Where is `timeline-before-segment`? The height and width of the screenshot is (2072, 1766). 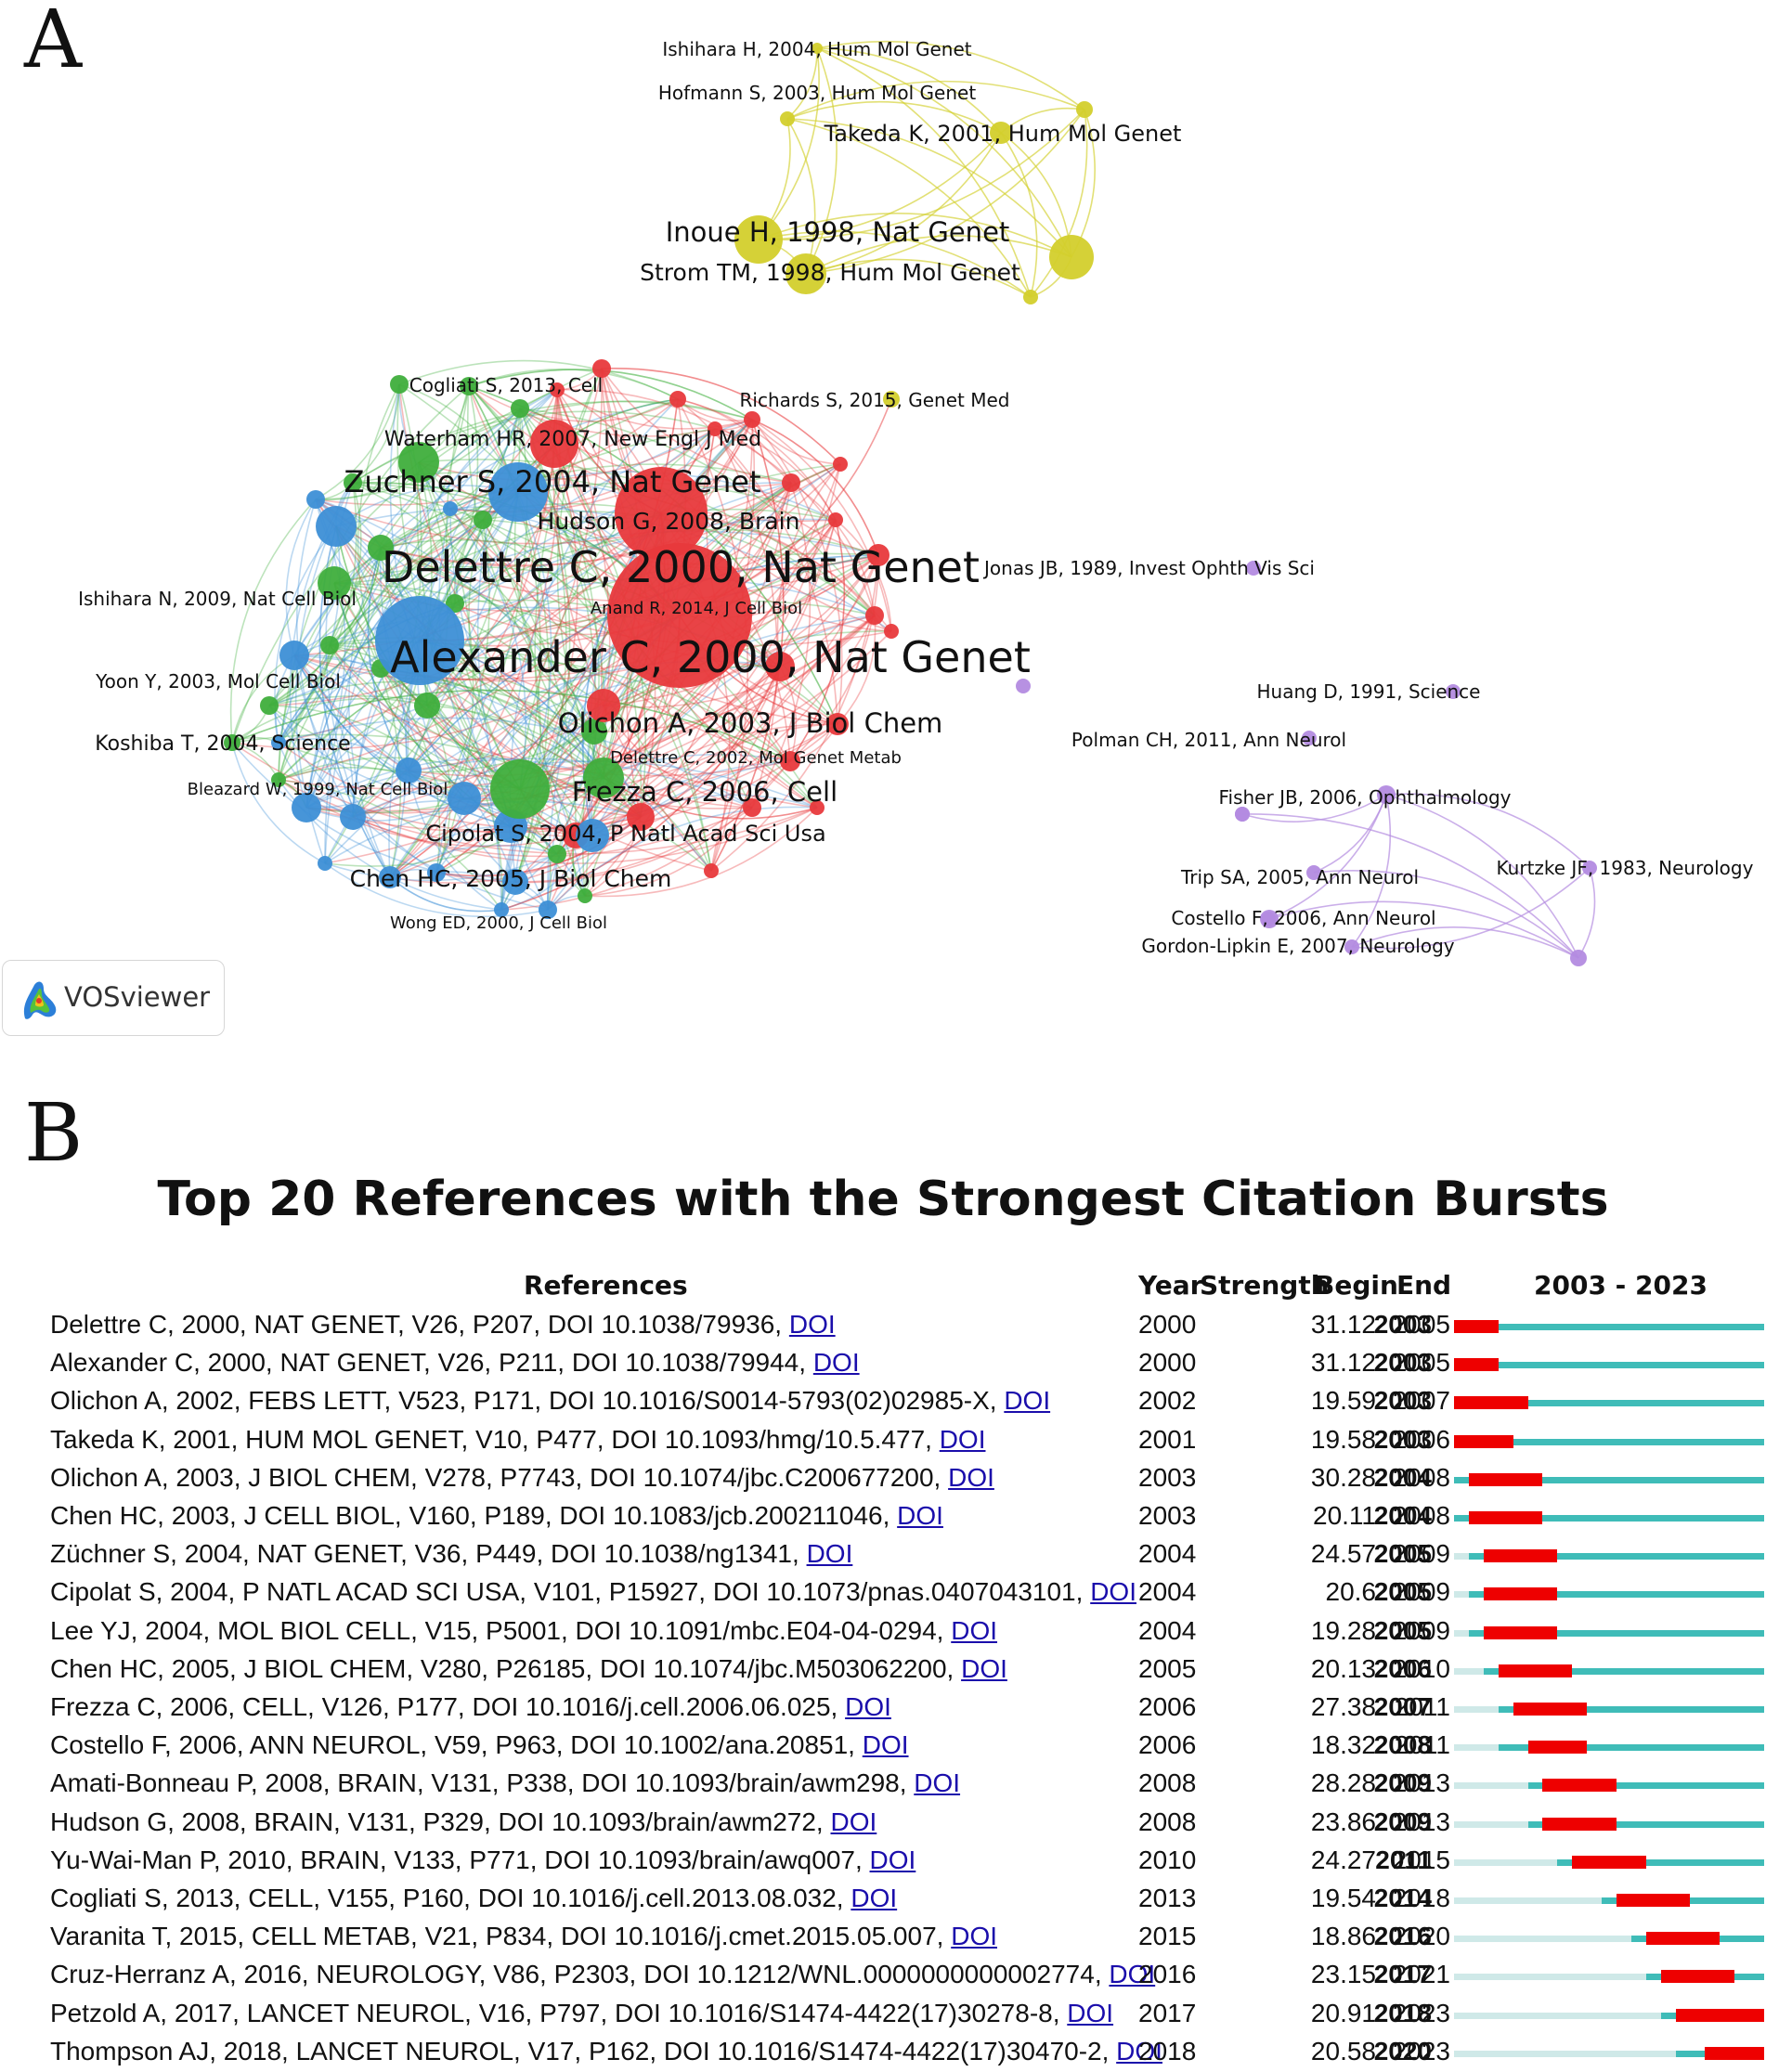
timeline-before-segment is located at coordinates (1477, 1748).